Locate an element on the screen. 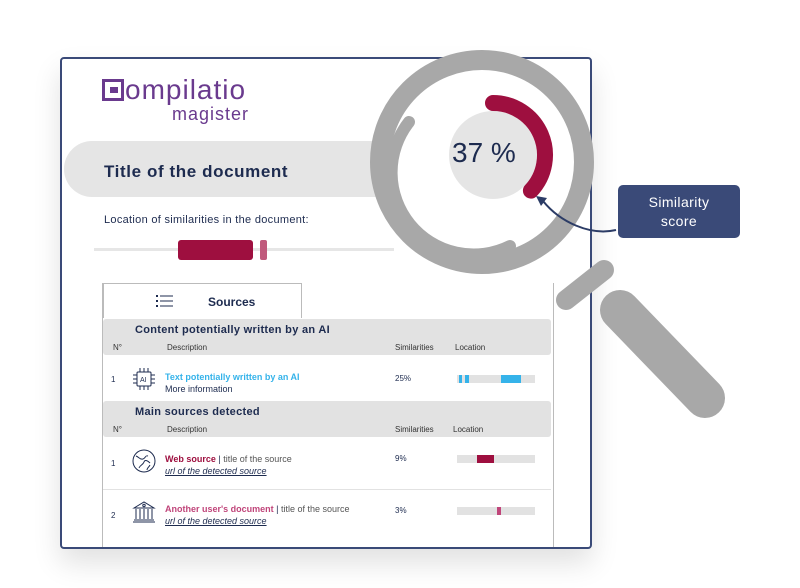 The image size is (800, 588). list-icon is located at coordinates (165, 301).